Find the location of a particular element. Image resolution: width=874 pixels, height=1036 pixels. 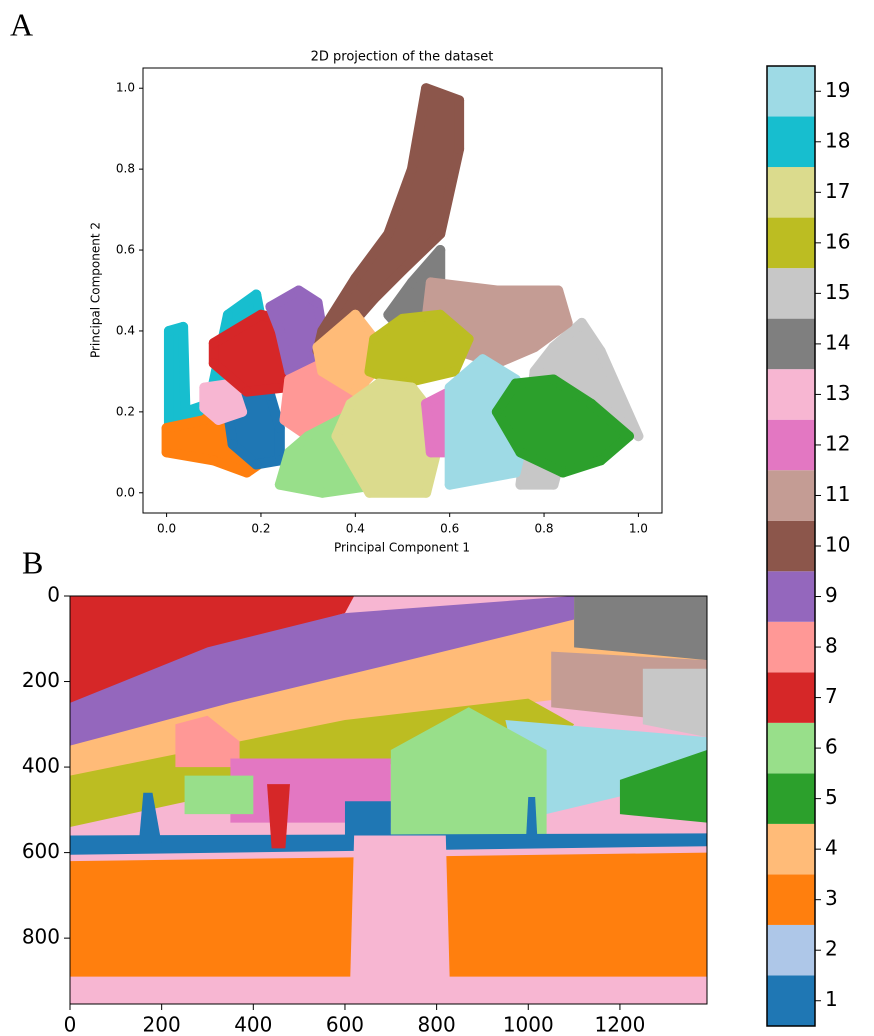

colorbar-tick-label: 14 is located at coordinates (837, 342).